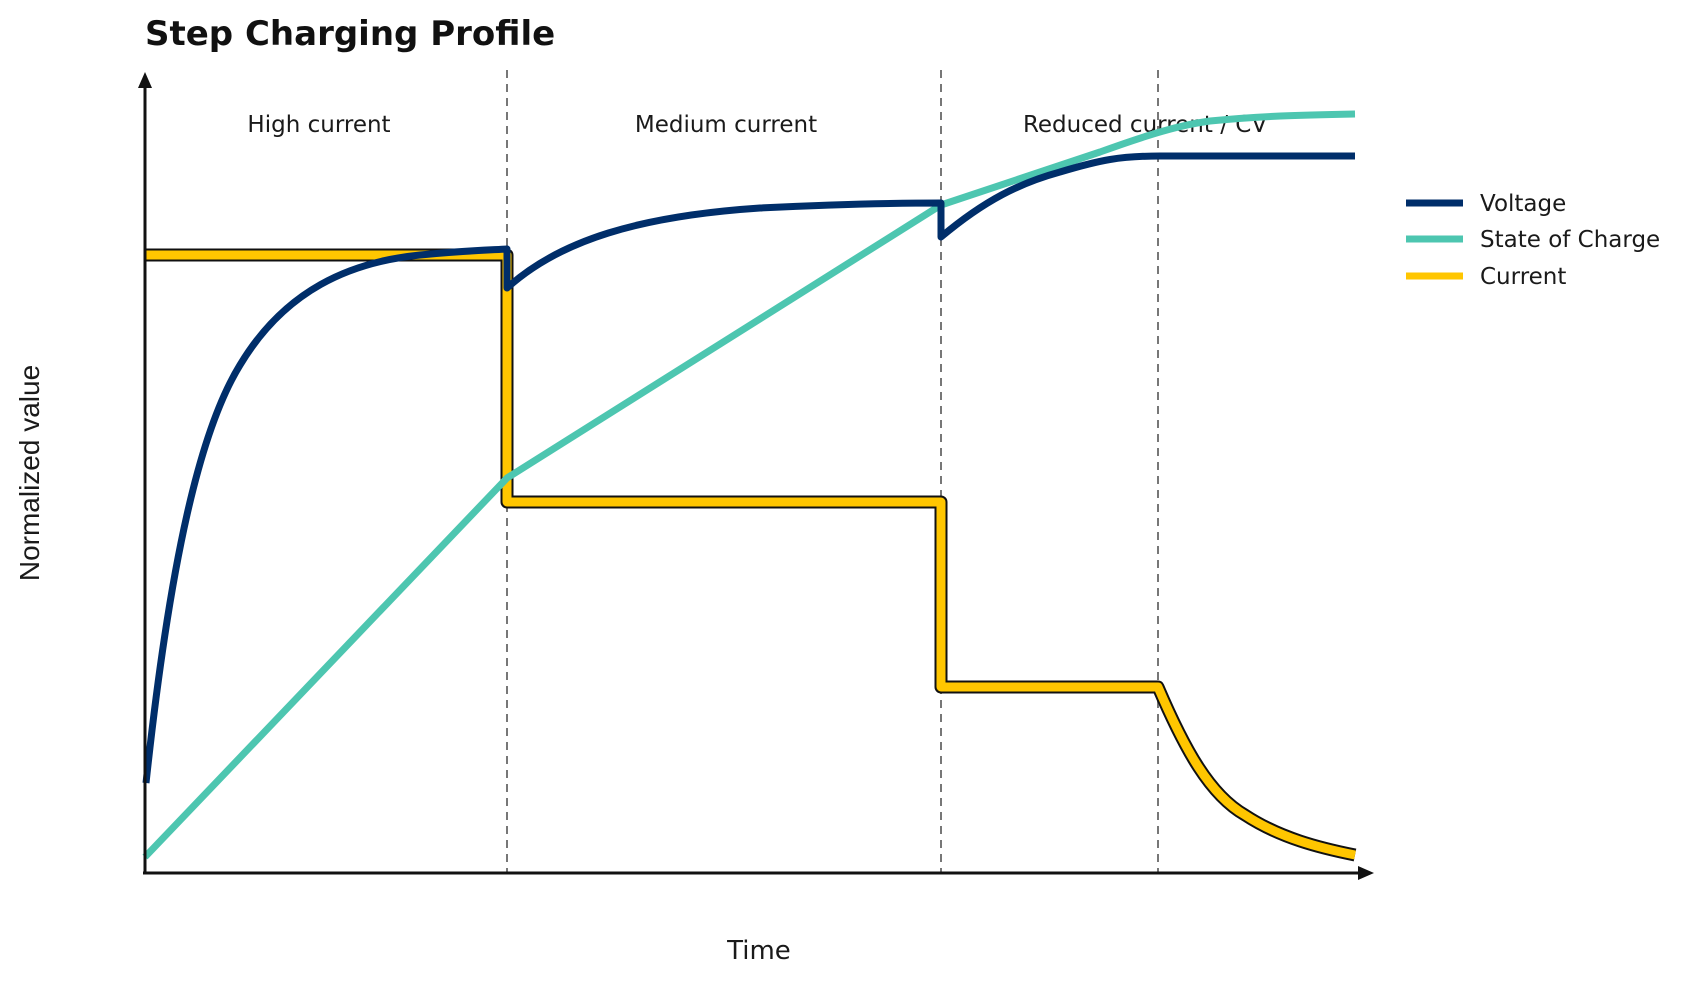 The height and width of the screenshot is (984, 1703). I want to click on legend-item-state-of-charge: State of Charge, so click(1533, 240).